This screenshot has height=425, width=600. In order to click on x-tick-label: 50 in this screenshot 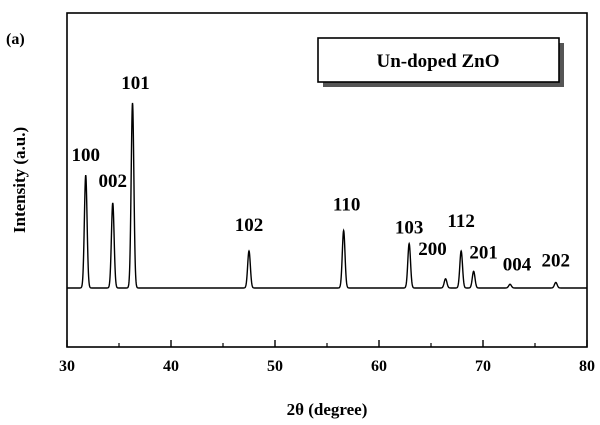, I will do `click(275, 366)`.